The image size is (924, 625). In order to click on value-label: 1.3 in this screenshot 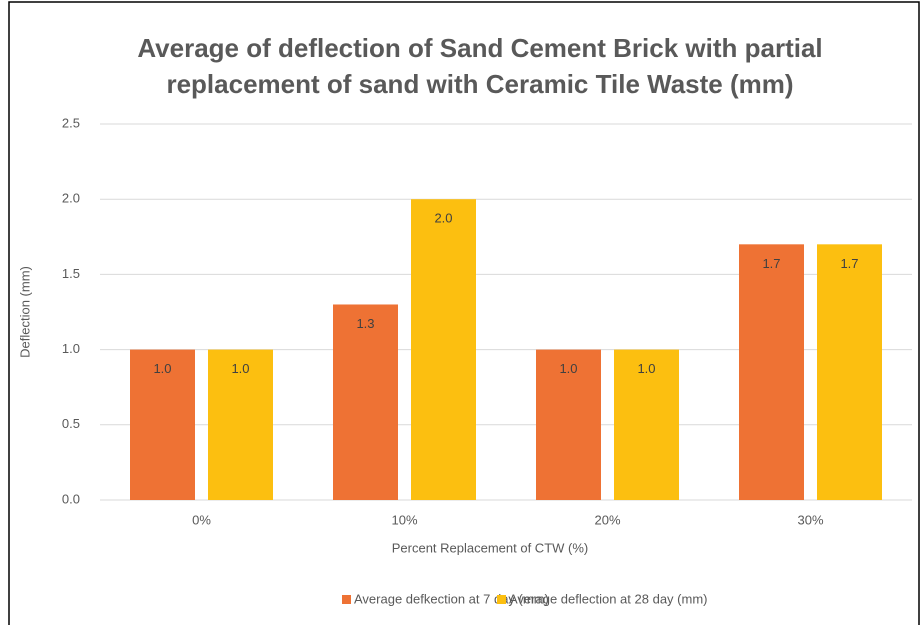, I will do `click(365, 323)`.